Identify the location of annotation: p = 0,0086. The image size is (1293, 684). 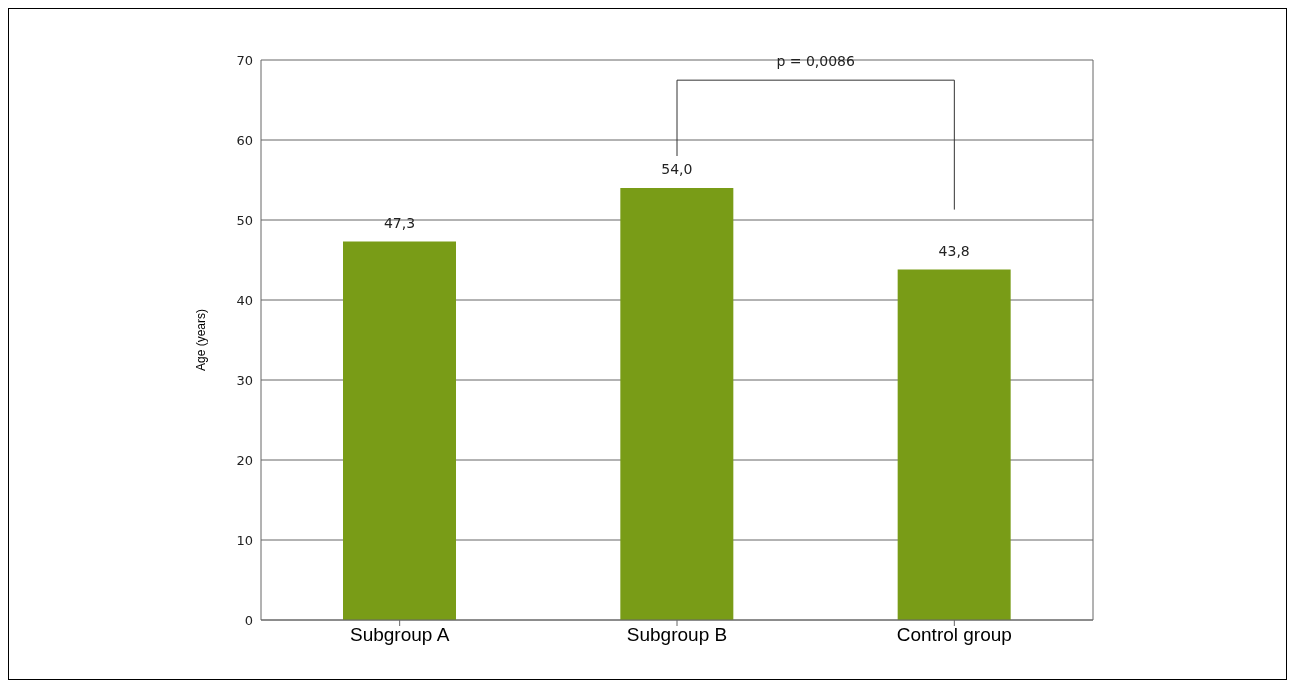
(816, 61).